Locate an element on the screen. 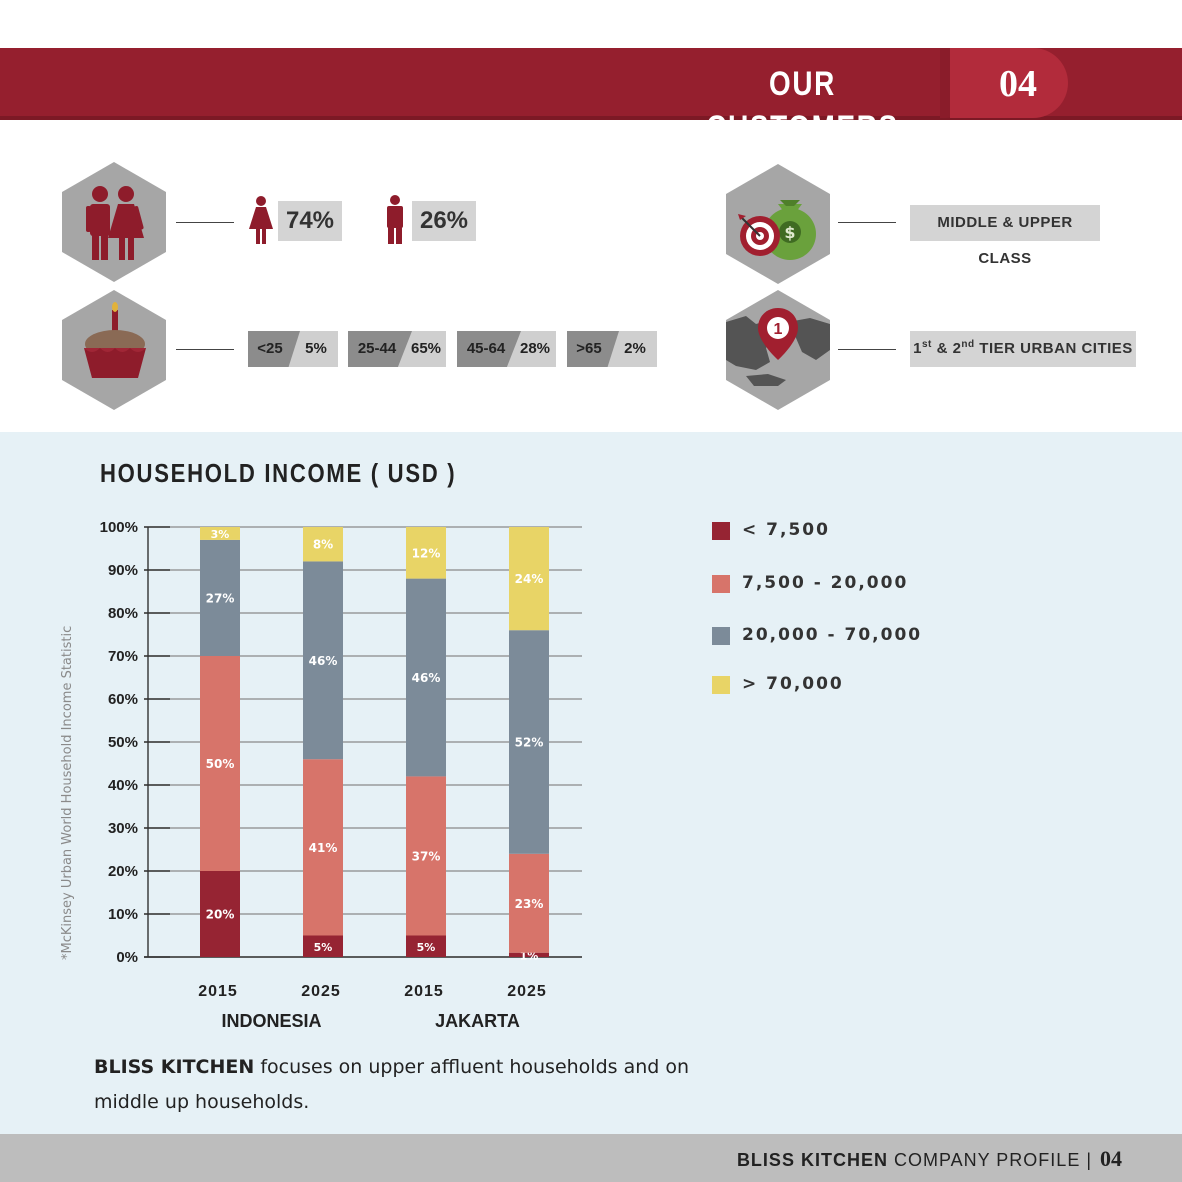 The height and width of the screenshot is (1182, 1182). age-percentage: 28% is located at coordinates (535, 348).